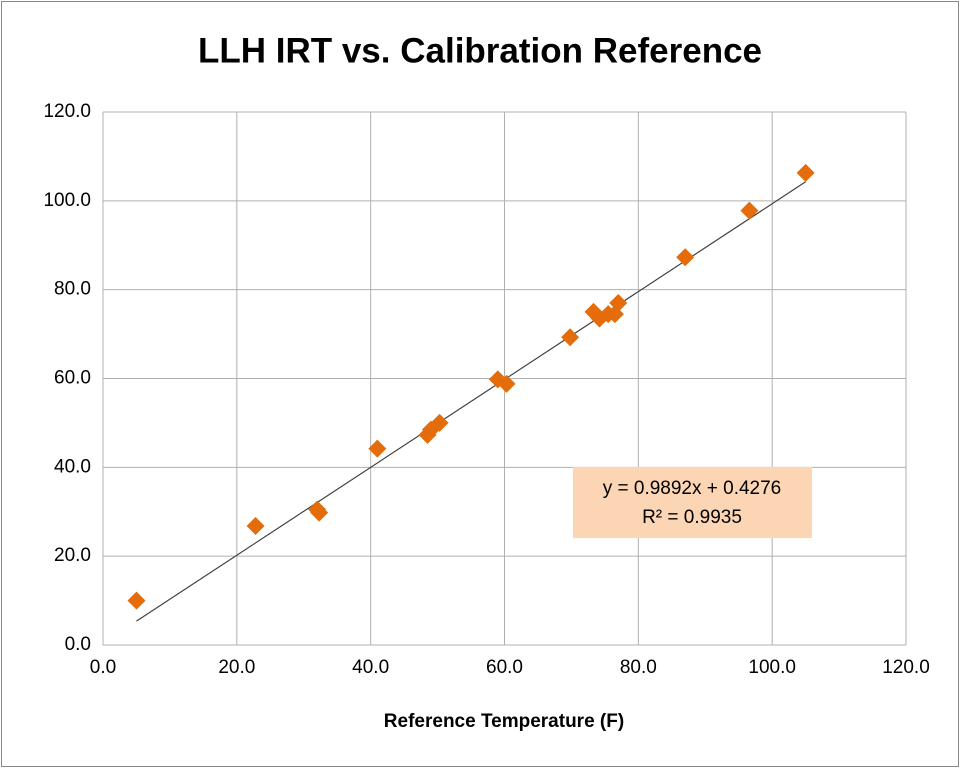 Image resolution: width=961 pixels, height=769 pixels. What do you see at coordinates (72, 289) in the screenshot?
I see `y-tick-label: 80.0` at bounding box center [72, 289].